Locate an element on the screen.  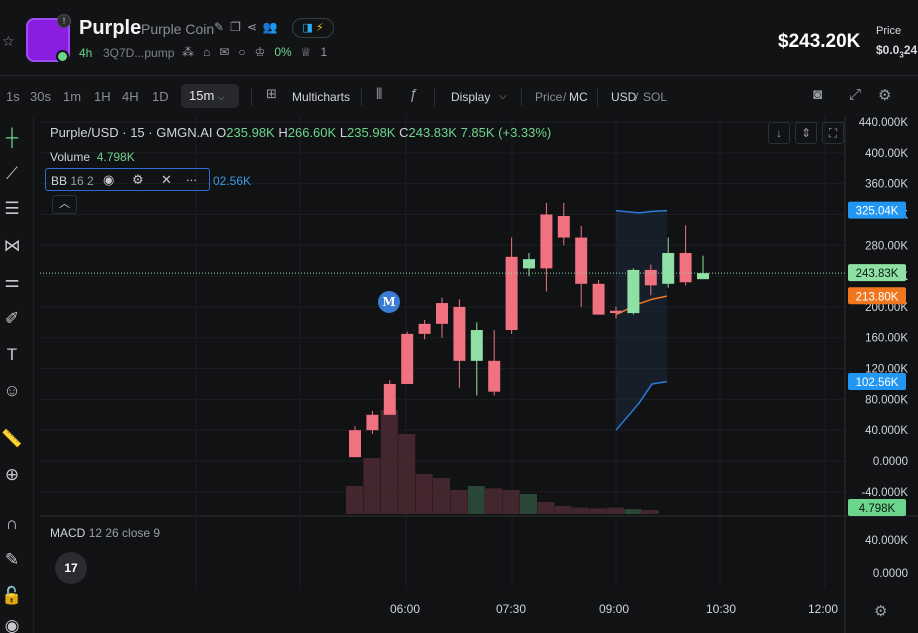
crown-count: 1 is located at coordinates (324, 52).